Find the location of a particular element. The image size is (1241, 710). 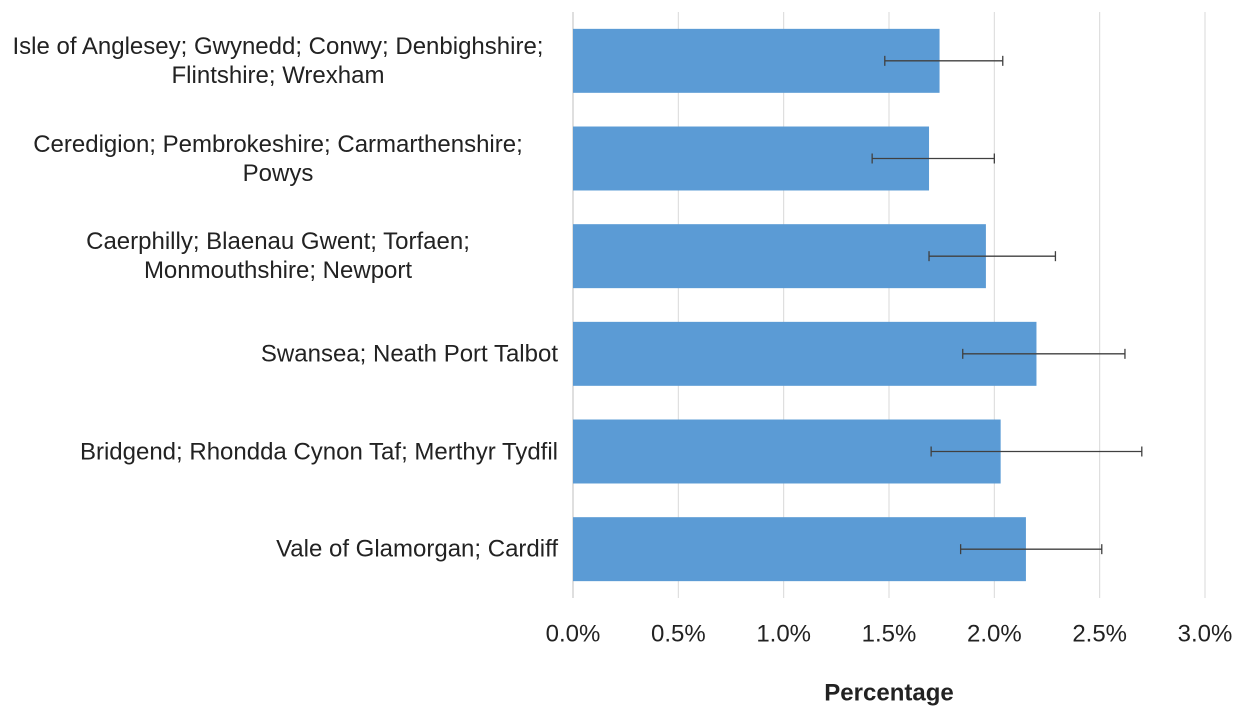

y-tick-label-box: Vale of Glamorgan; Cardiff is located at coordinates (279, 549).